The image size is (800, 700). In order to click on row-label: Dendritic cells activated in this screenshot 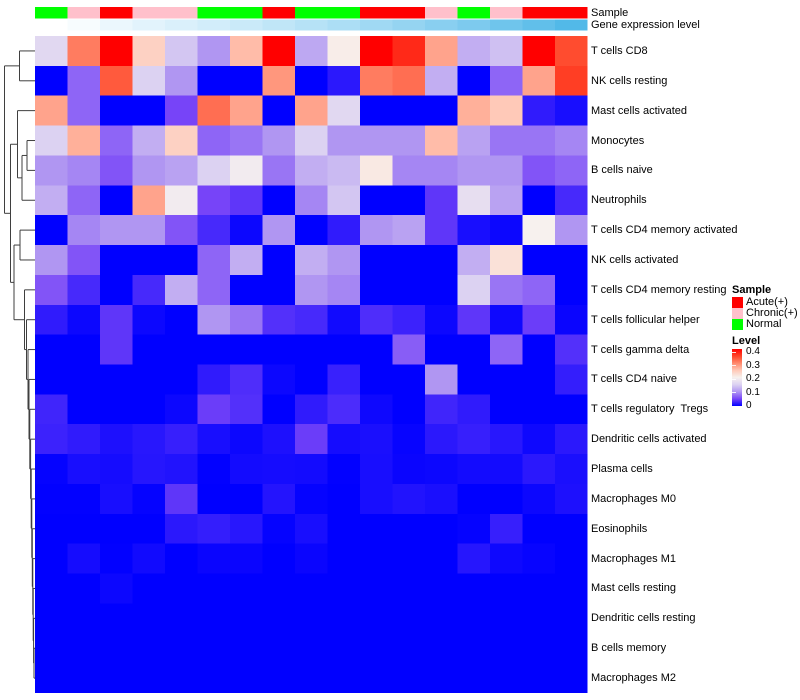, I will do `click(649, 439)`.